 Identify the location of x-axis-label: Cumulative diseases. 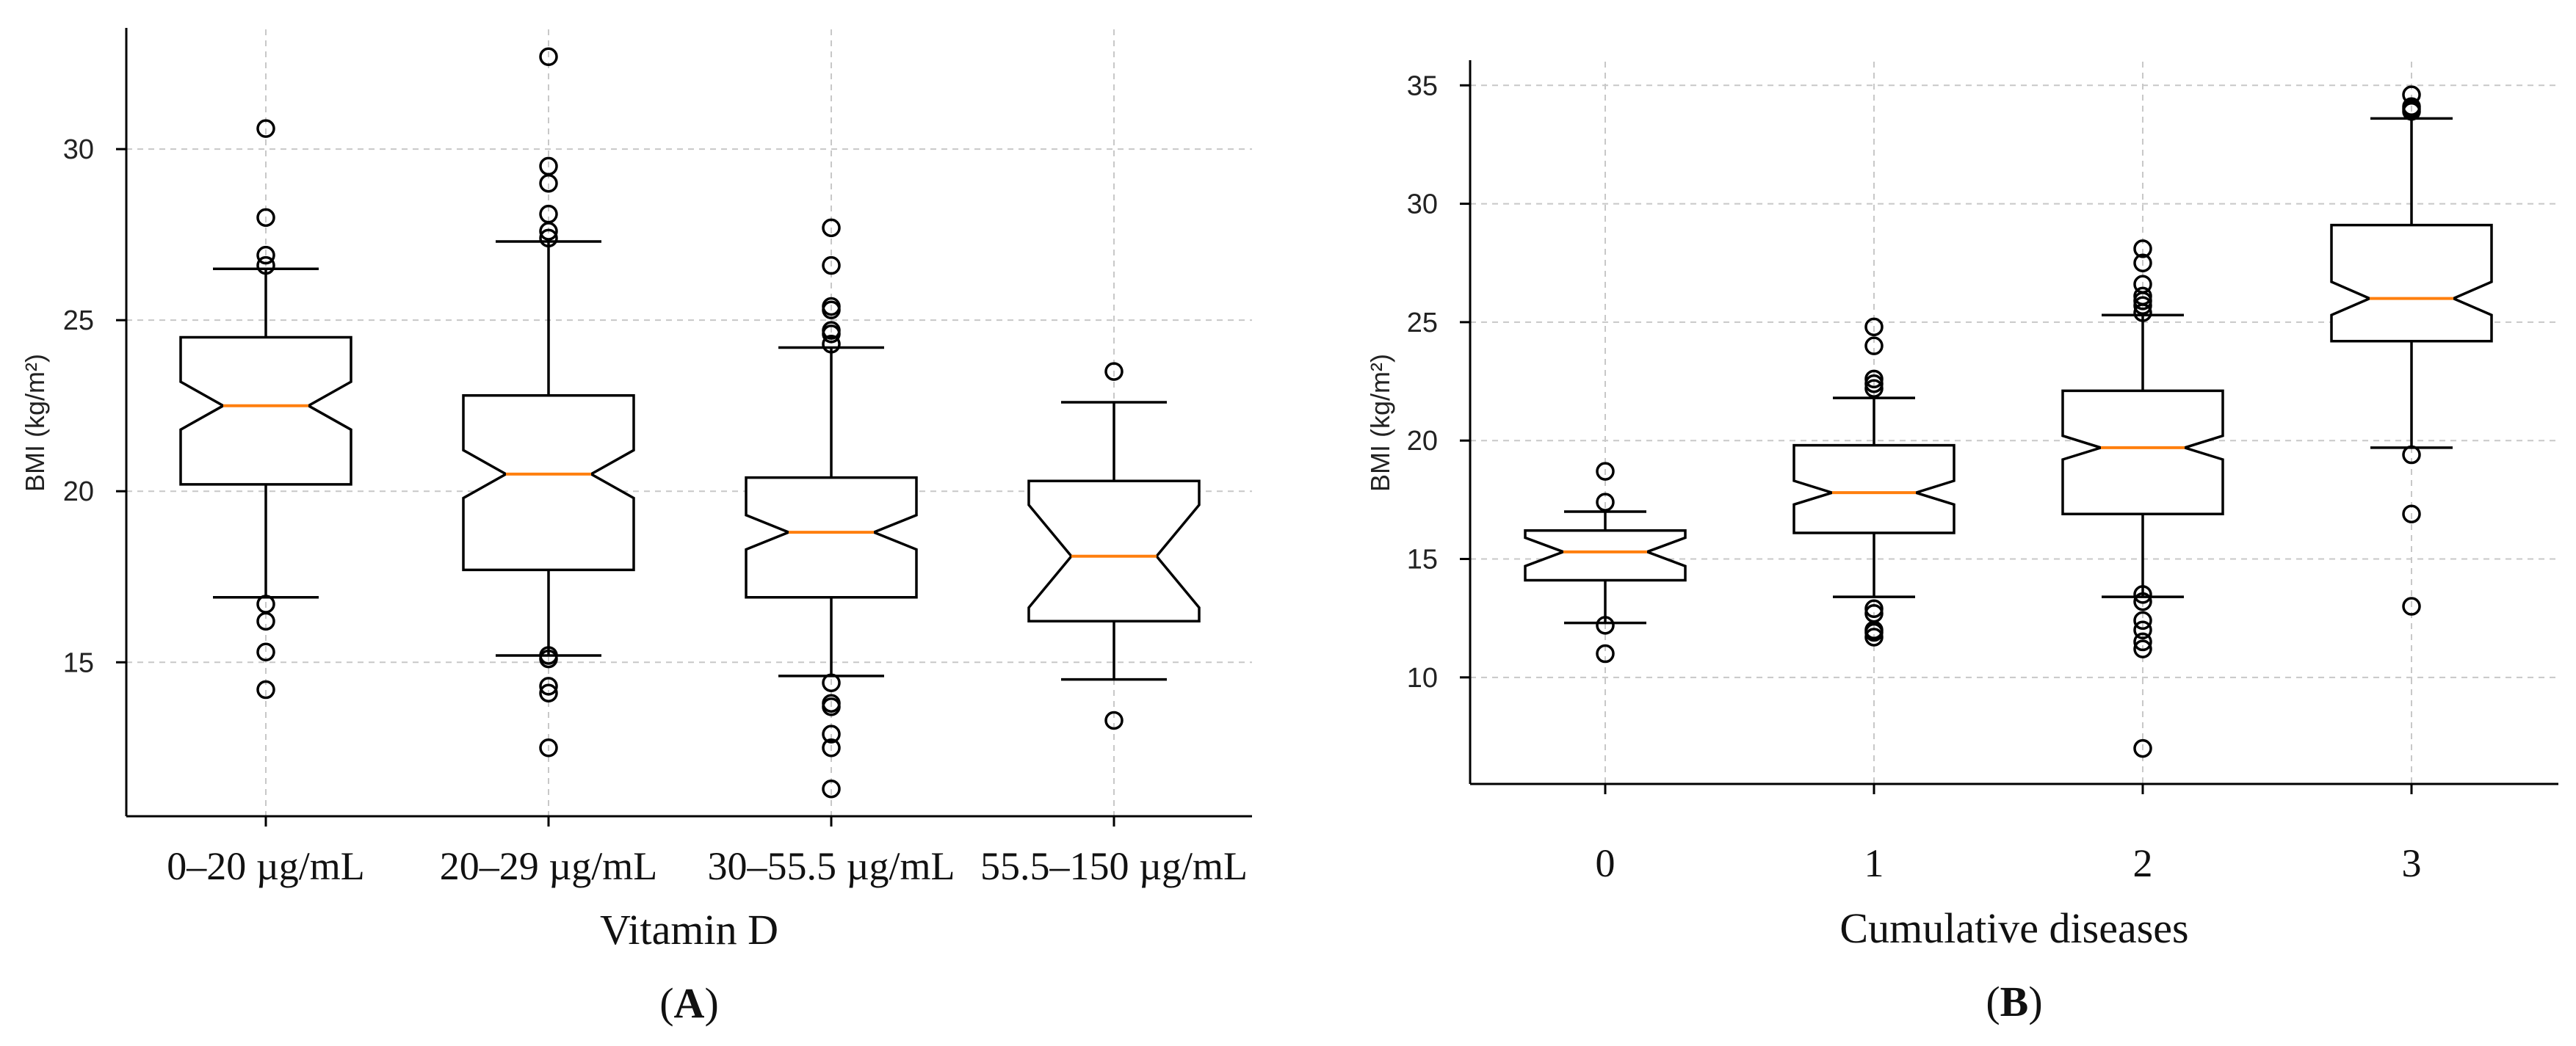
(2013, 928).